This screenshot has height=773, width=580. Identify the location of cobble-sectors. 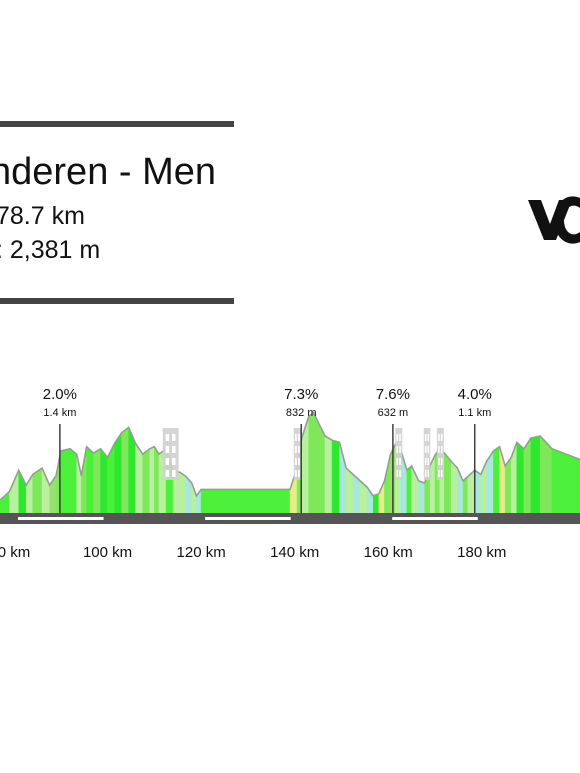
(303, 454).